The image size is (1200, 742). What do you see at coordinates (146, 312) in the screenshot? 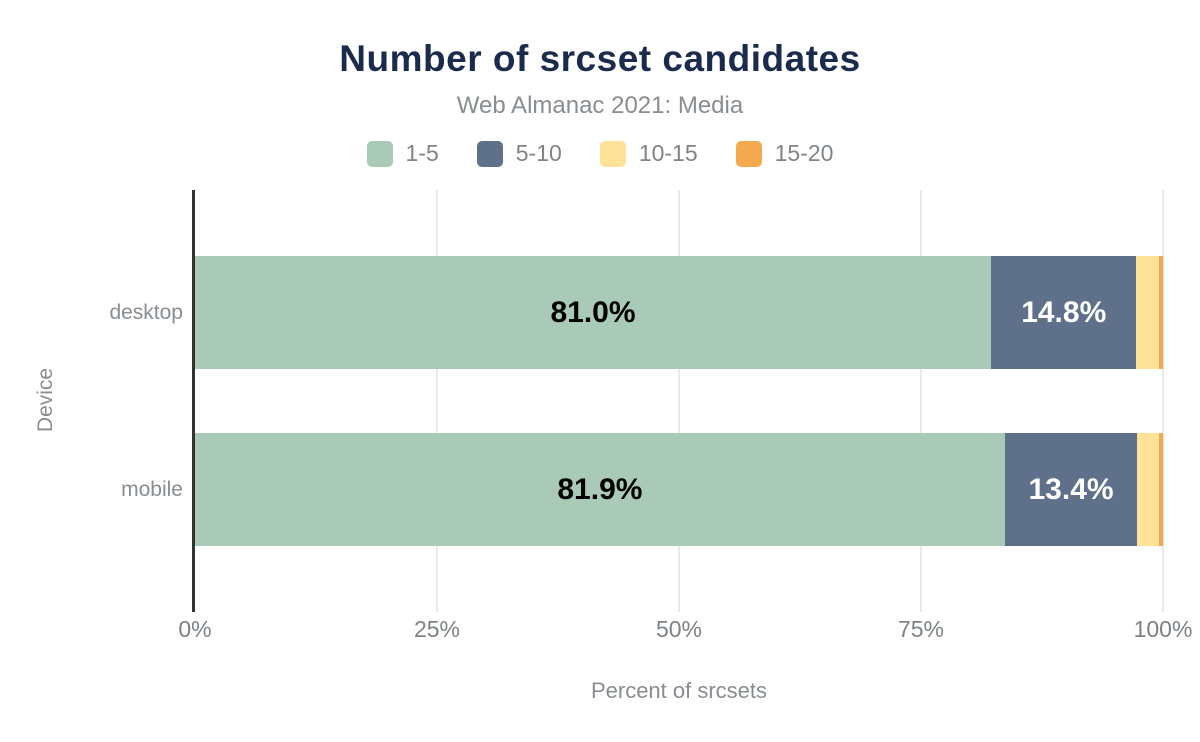
I see `category-label-desktop: desktop` at bounding box center [146, 312].